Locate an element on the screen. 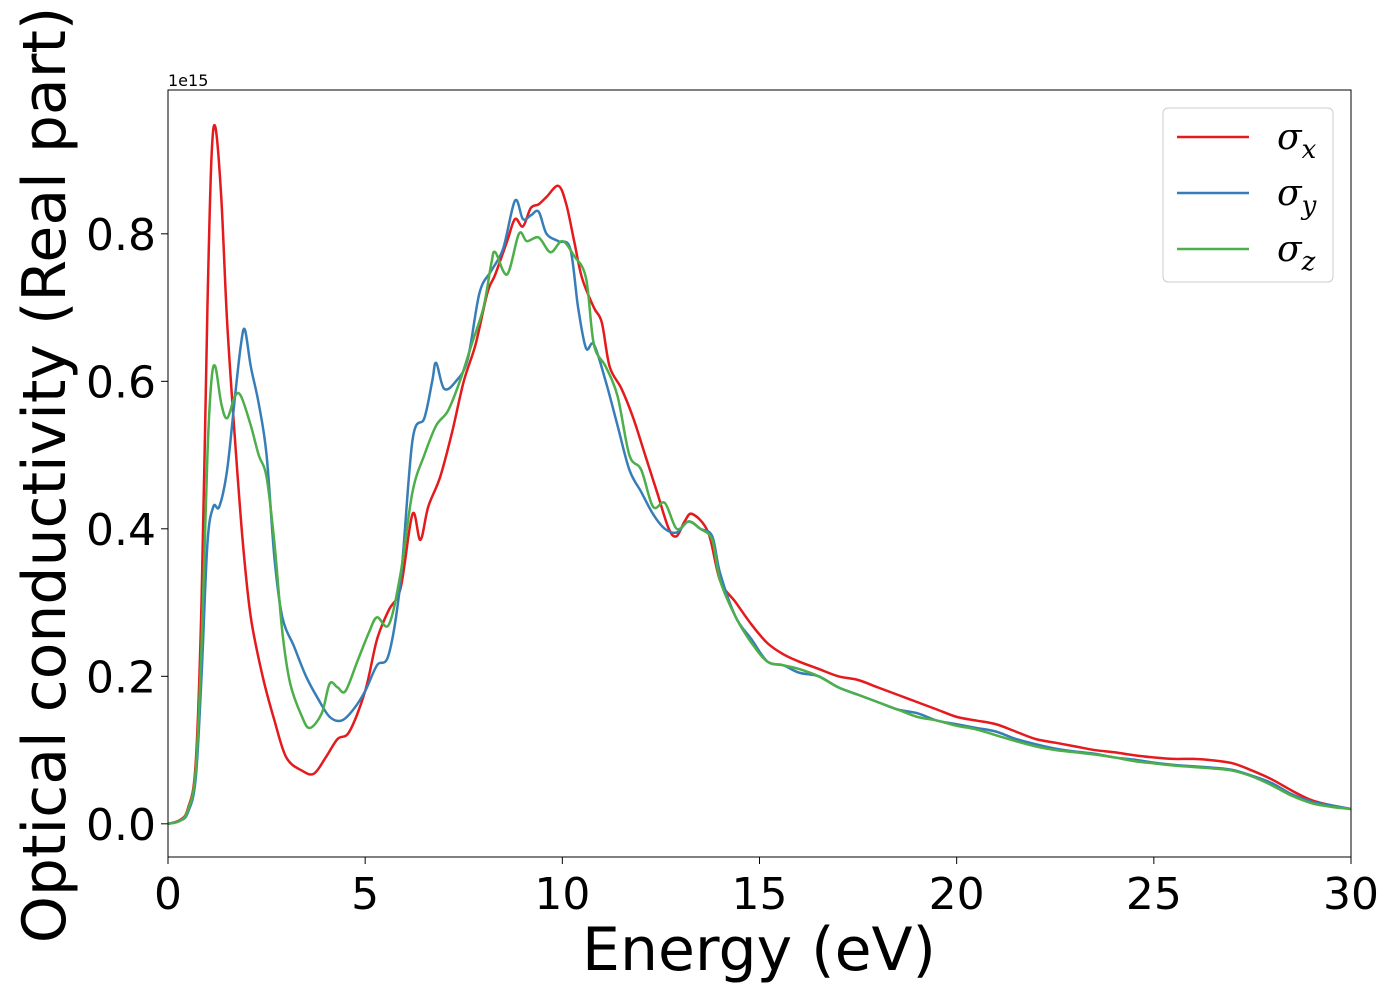 The width and height of the screenshot is (1400, 1000). y-tick-label: 0.2 is located at coordinates (121, 677).